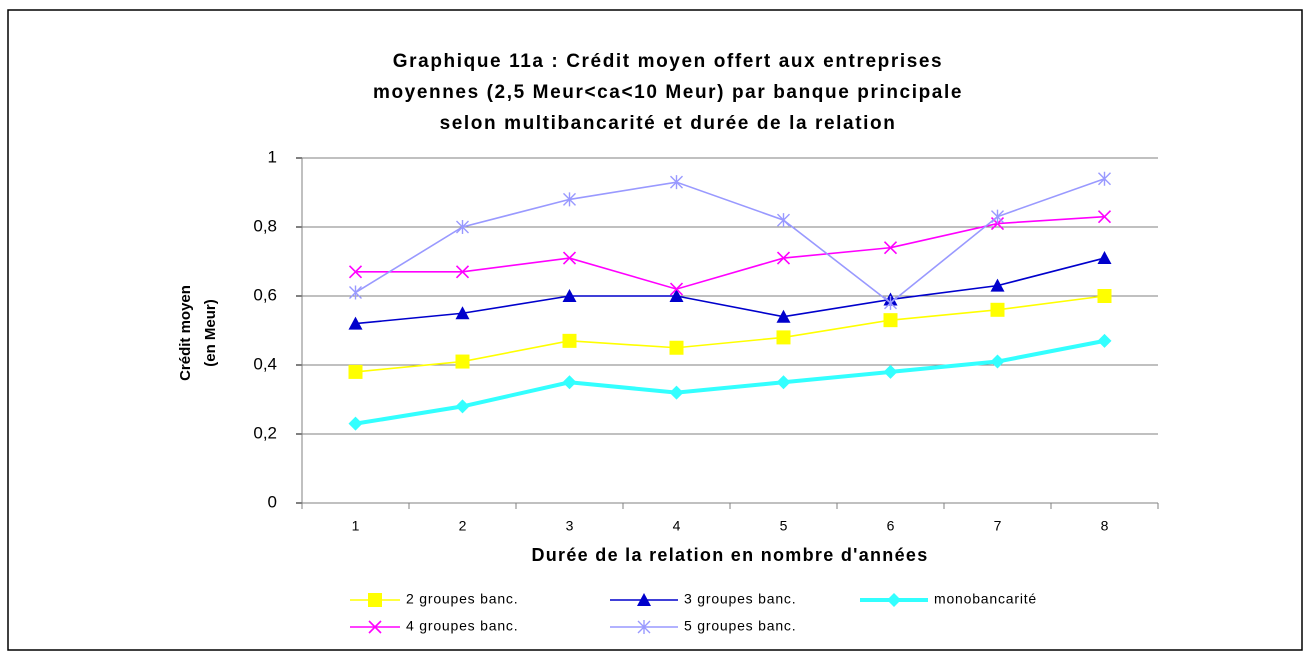 The image size is (1312, 667). Describe the element at coordinates (210, 333) in the screenshot. I see `y-axis-label: (en Meur)` at that location.